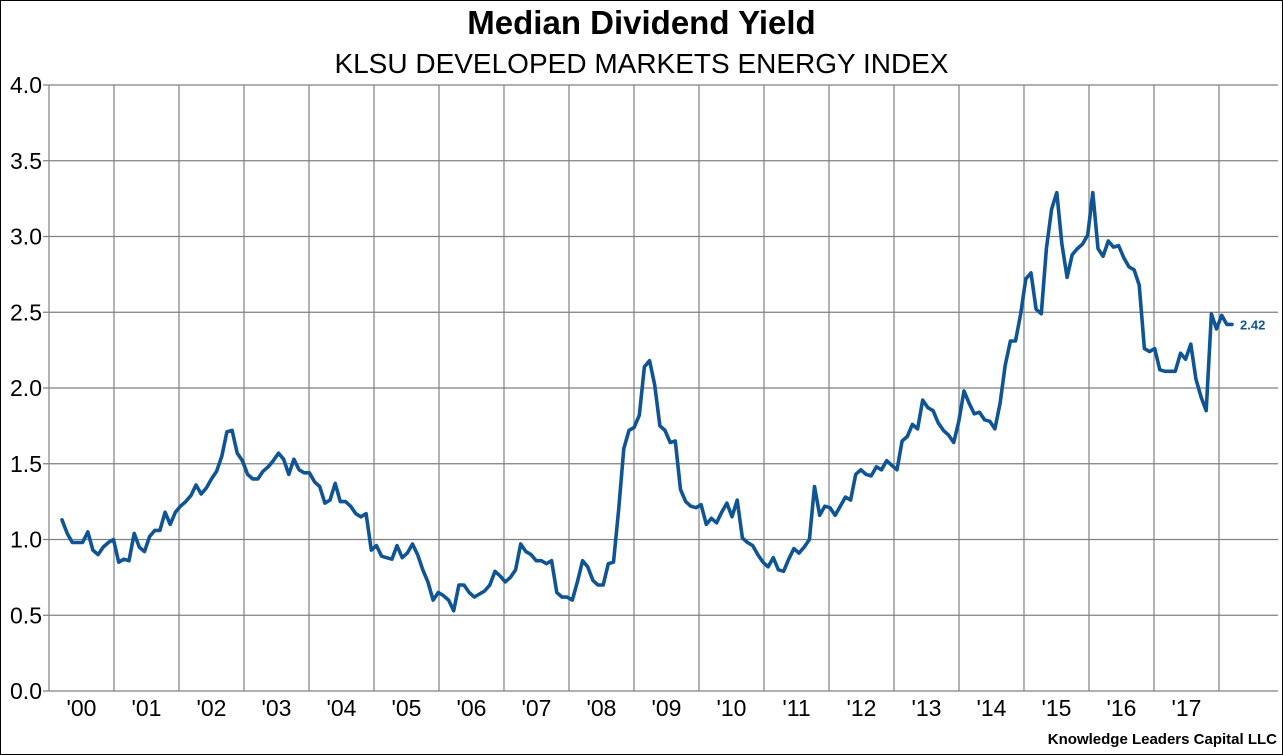  Describe the element at coordinates (26, 615) in the screenshot. I see `y-tick-label: 0.5` at that location.